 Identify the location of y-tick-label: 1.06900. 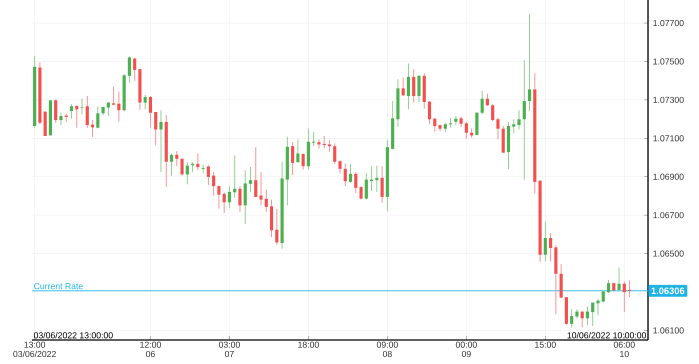
(668, 177).